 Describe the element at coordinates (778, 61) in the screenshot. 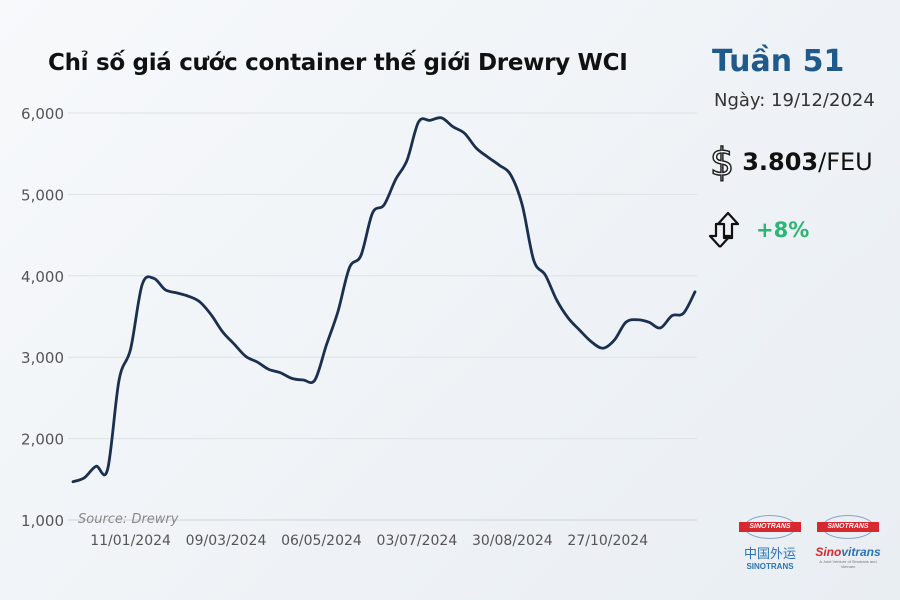

I see `week-label: Tuần 51` at that location.